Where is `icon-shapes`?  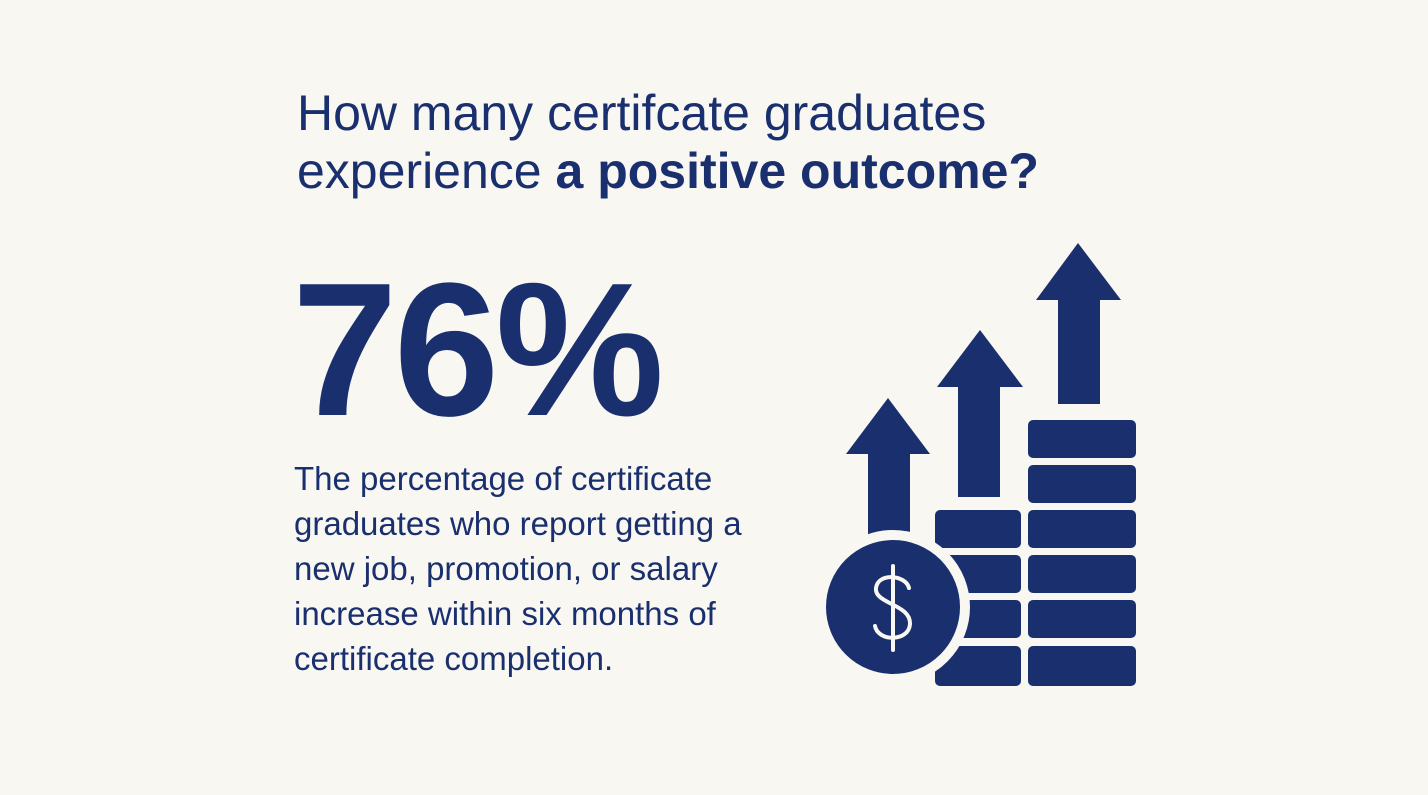 icon-shapes is located at coordinates (976, 464).